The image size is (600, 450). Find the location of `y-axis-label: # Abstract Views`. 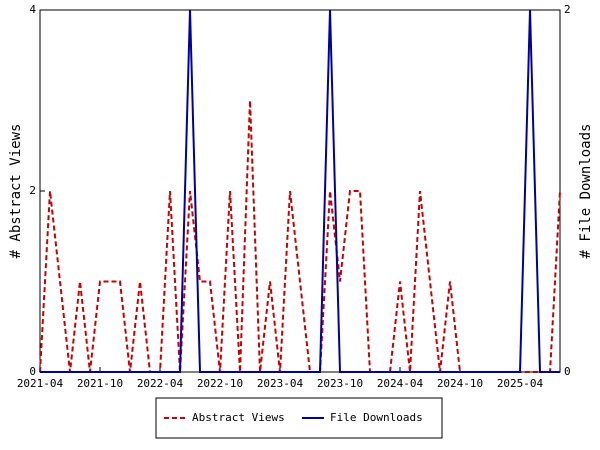

y-axis-label: # Abstract Views is located at coordinates (16, 191).